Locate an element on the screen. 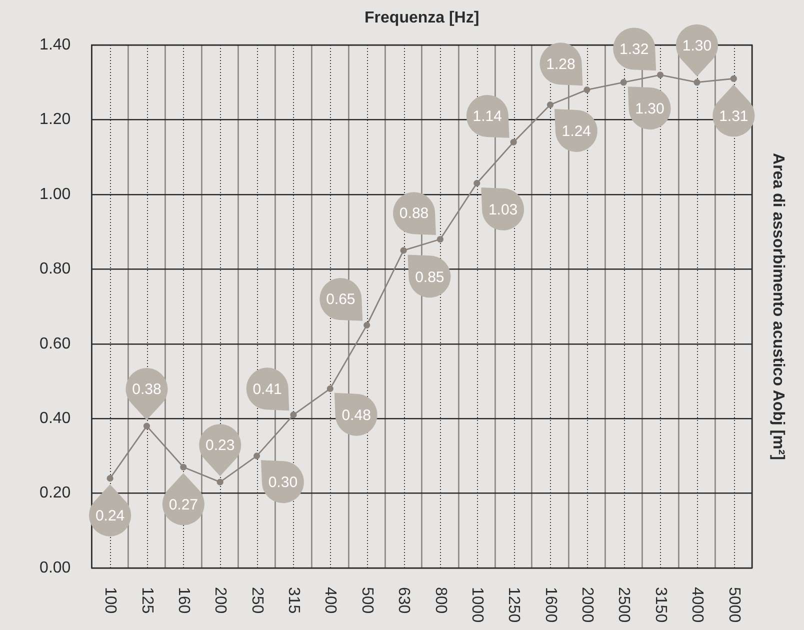 This screenshot has height=630, width=804. data-label: 1.24 is located at coordinates (577, 131).